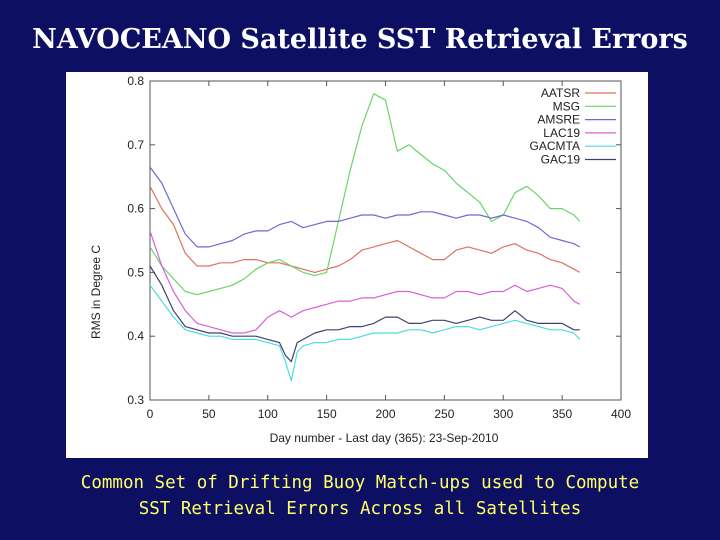  What do you see at coordinates (555, 146) in the screenshot?
I see `legend-label: GACMTA` at bounding box center [555, 146].